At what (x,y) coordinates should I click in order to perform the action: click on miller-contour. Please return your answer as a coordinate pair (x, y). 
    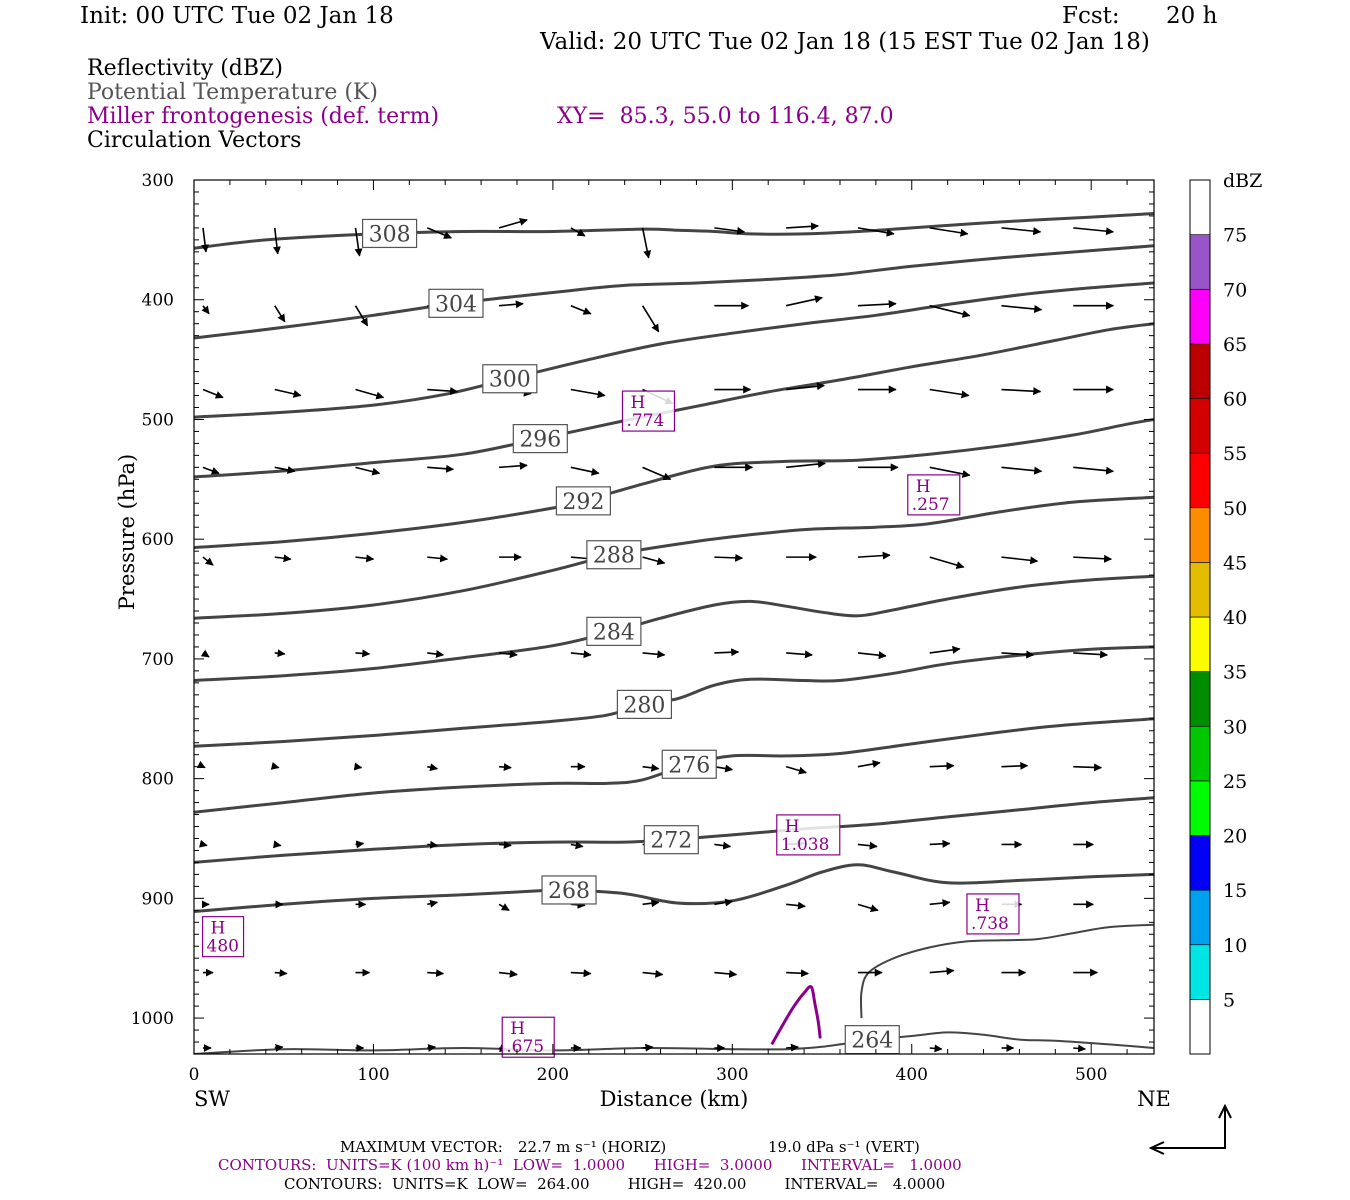
    Looking at the image, I should click on (796, 1015).